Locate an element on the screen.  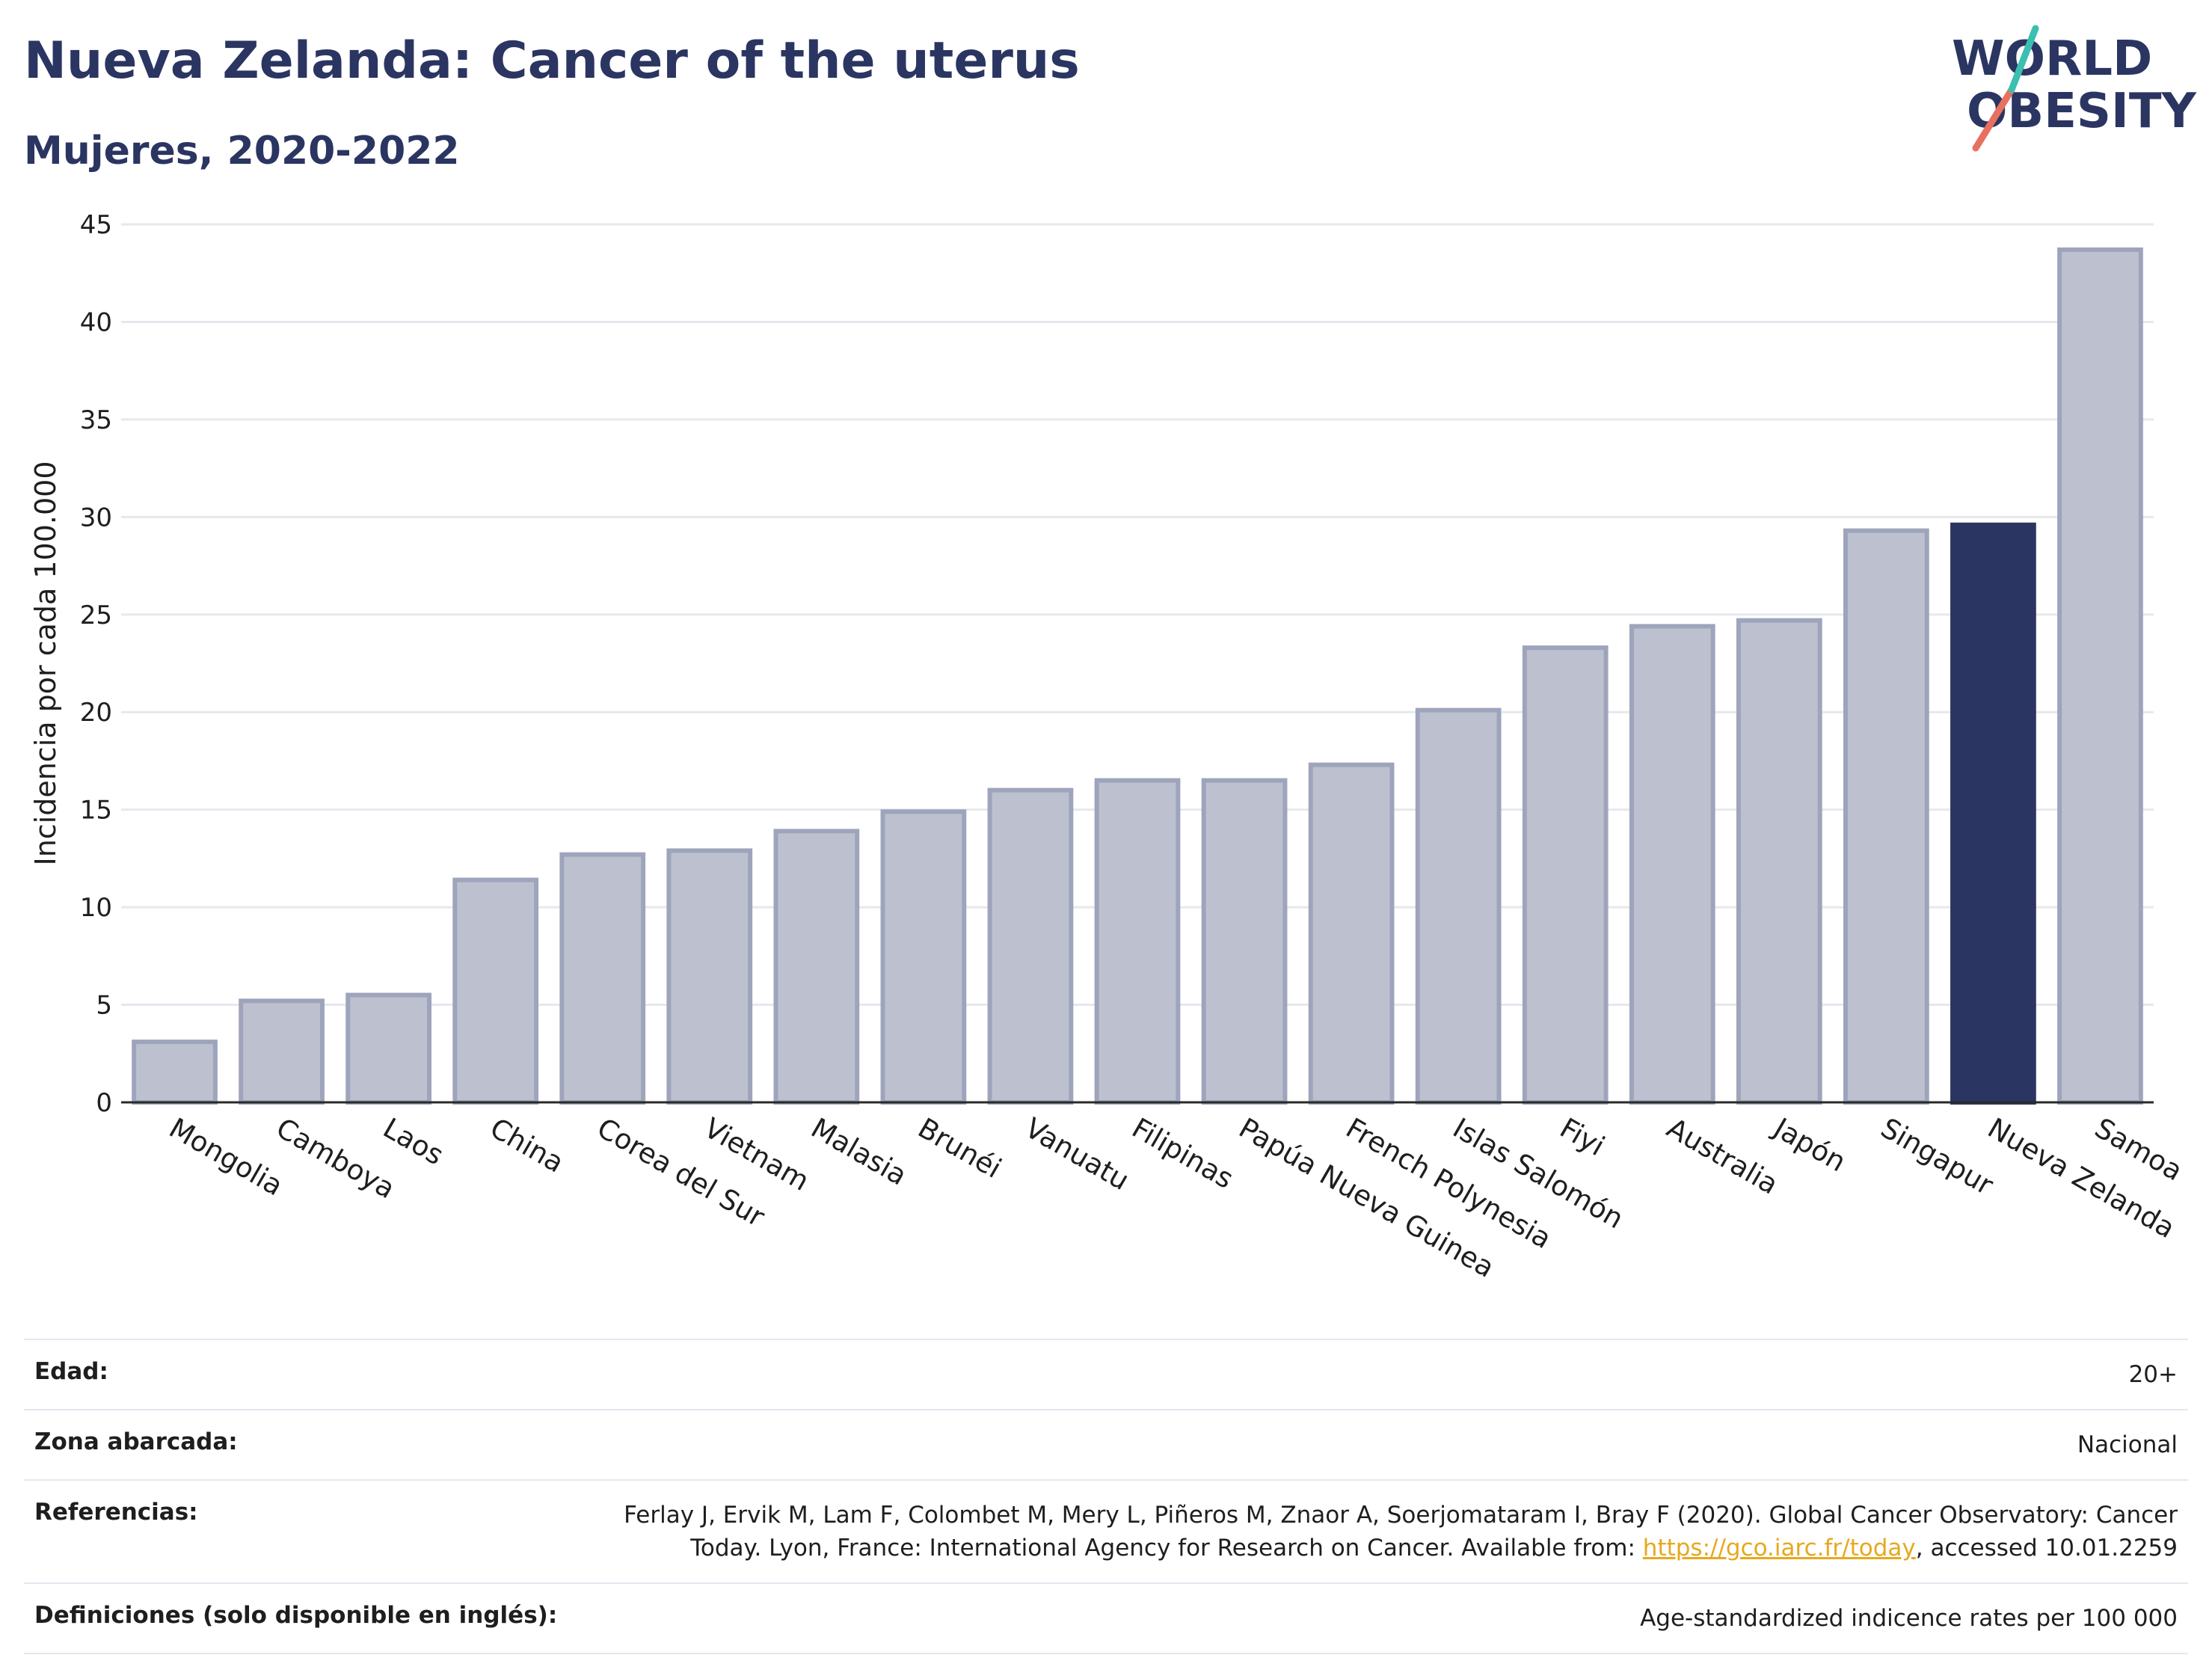
x-tick-label: Mongolia is located at coordinates (226, 1157).